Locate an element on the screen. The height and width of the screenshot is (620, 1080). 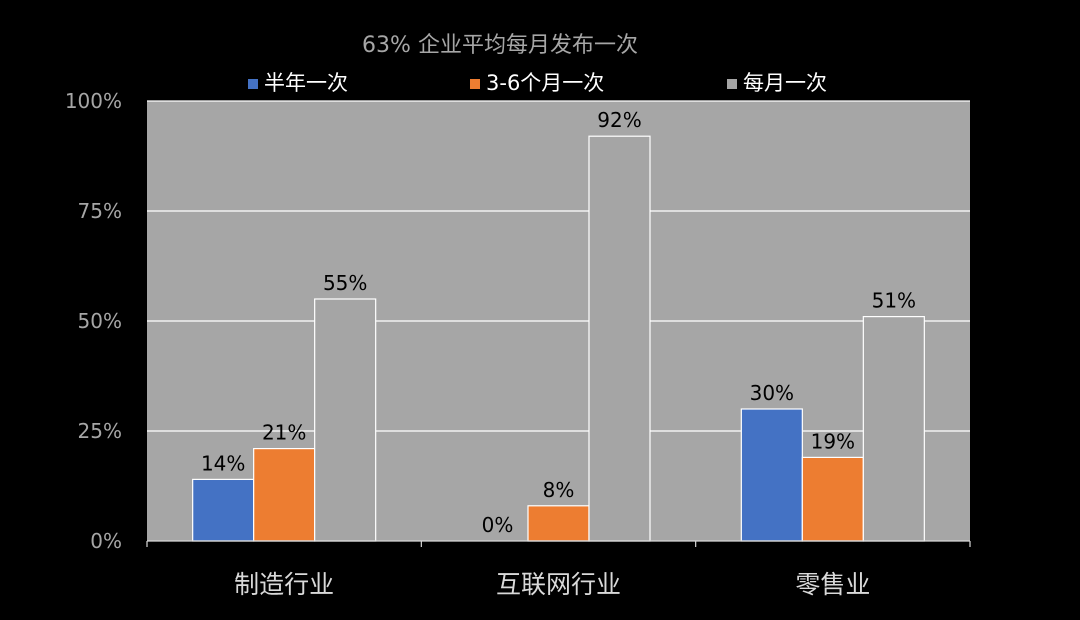
legend-label: 每月一次 is located at coordinates (785, 83).